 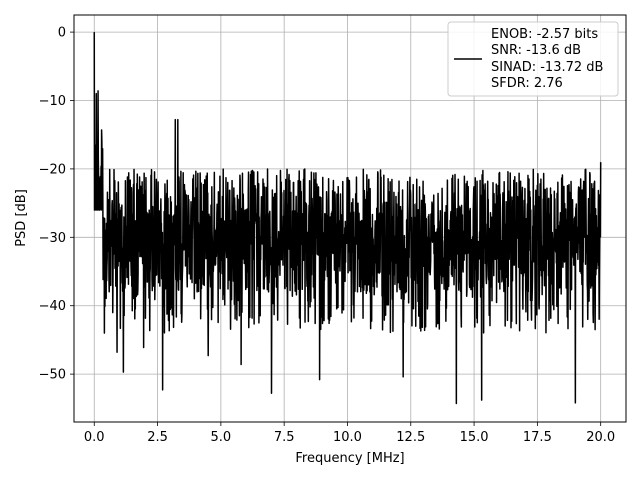 What do you see at coordinates (94, 437) in the screenshot?
I see `x-tick-label: 0.0` at bounding box center [94, 437].